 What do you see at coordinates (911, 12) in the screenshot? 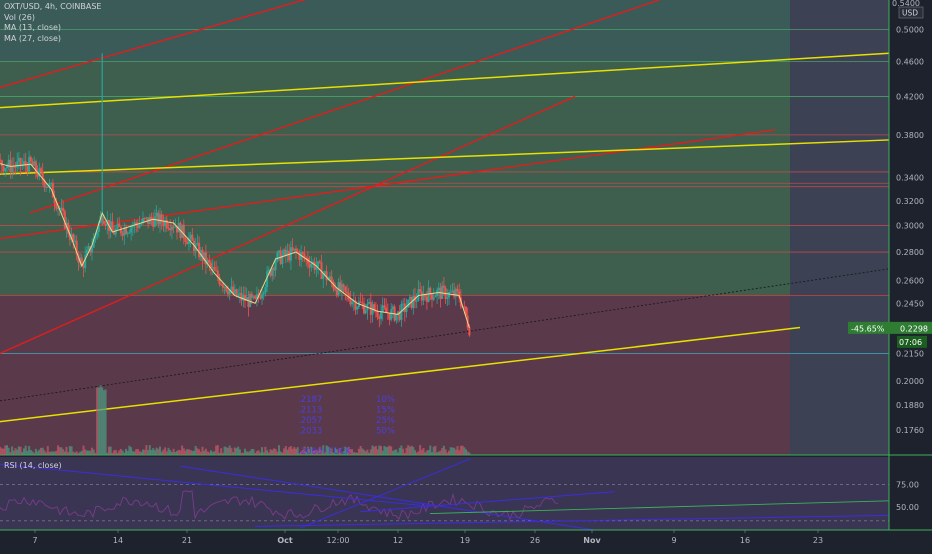
I see `currency-badge` at bounding box center [911, 12].